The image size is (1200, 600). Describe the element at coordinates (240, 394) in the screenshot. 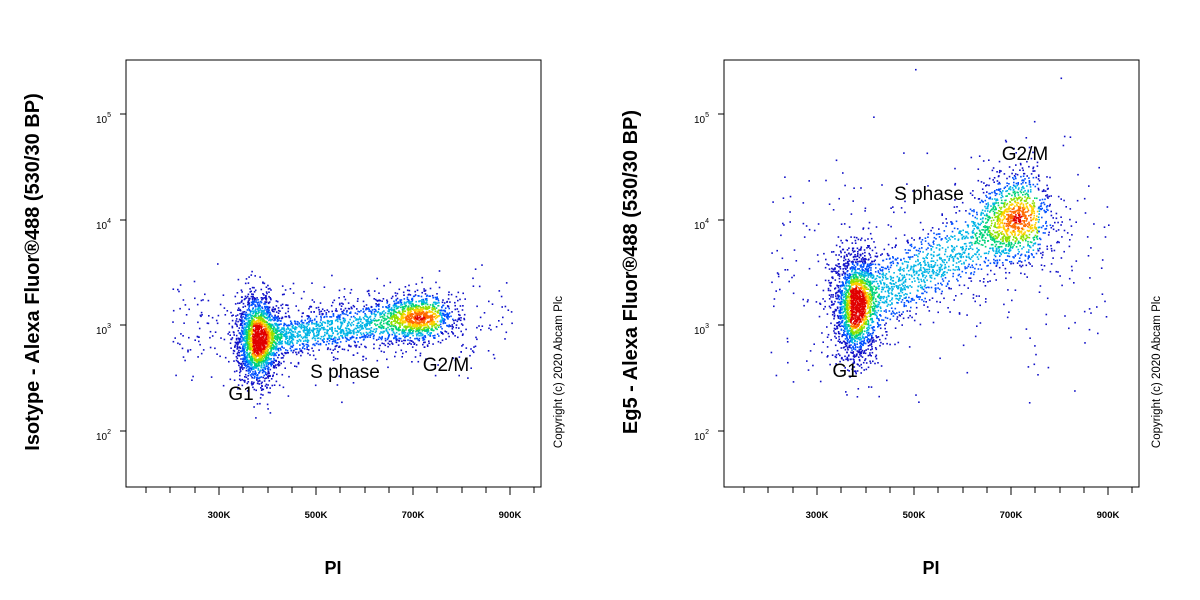

I see `annotation-g1: G1` at that location.